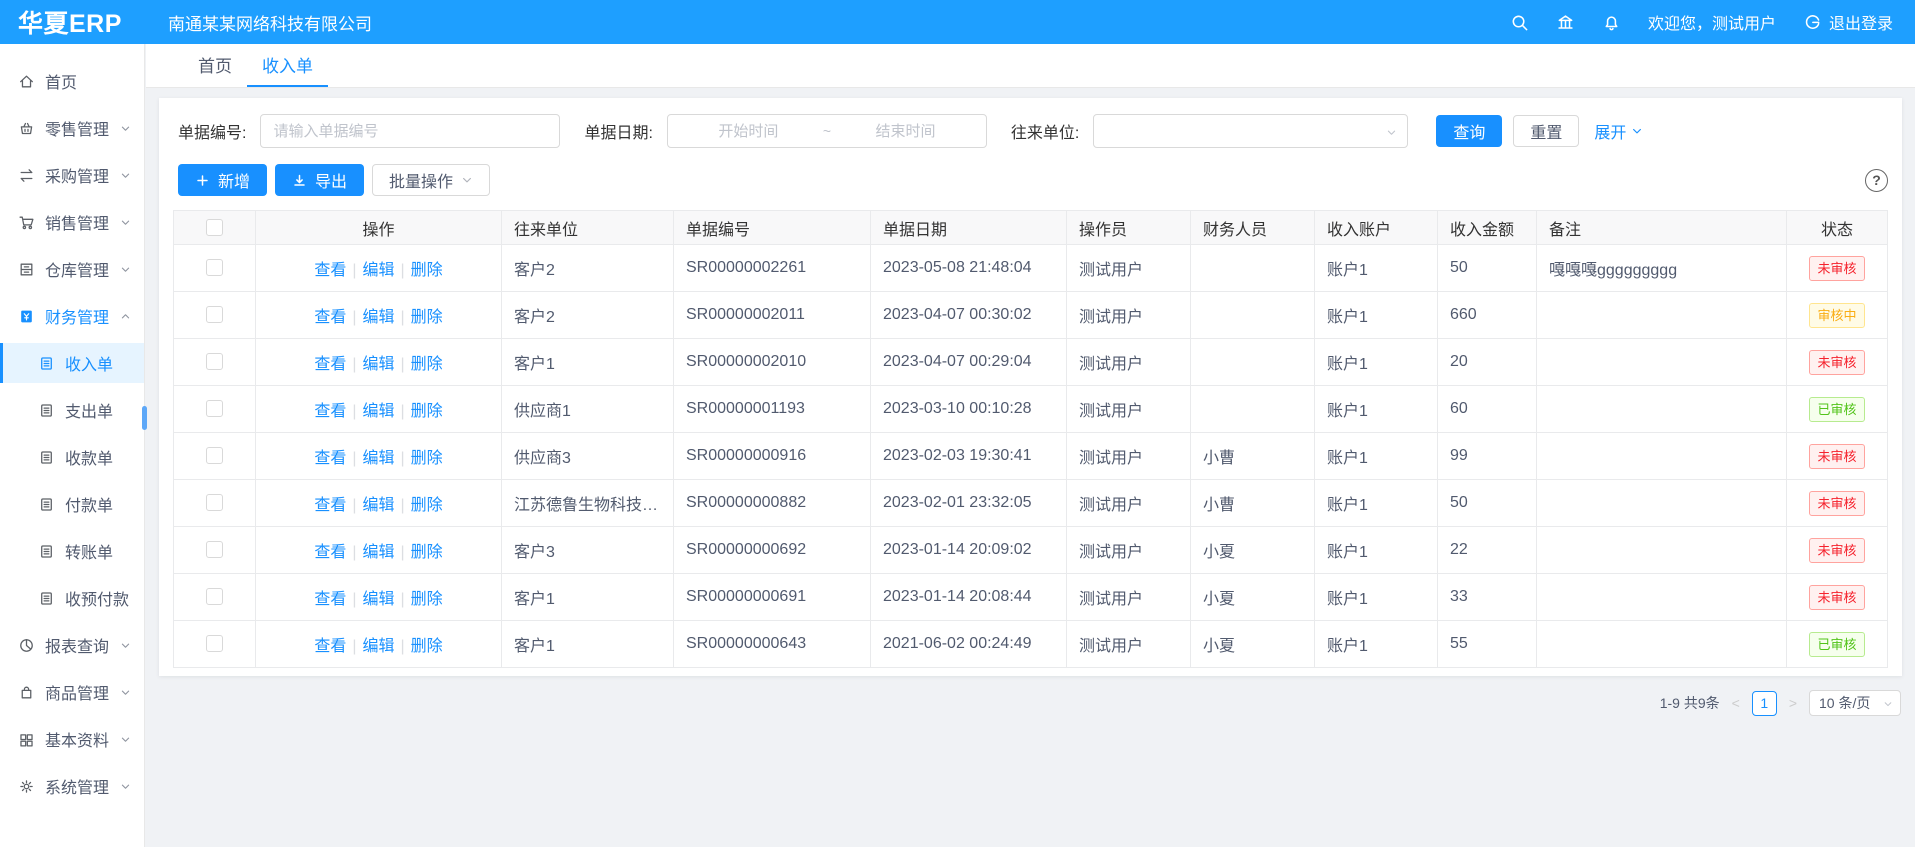 The width and height of the screenshot is (1915, 847). Describe the element at coordinates (144, 418) in the screenshot. I see `sidebar-scrollbar-thumb` at that location.